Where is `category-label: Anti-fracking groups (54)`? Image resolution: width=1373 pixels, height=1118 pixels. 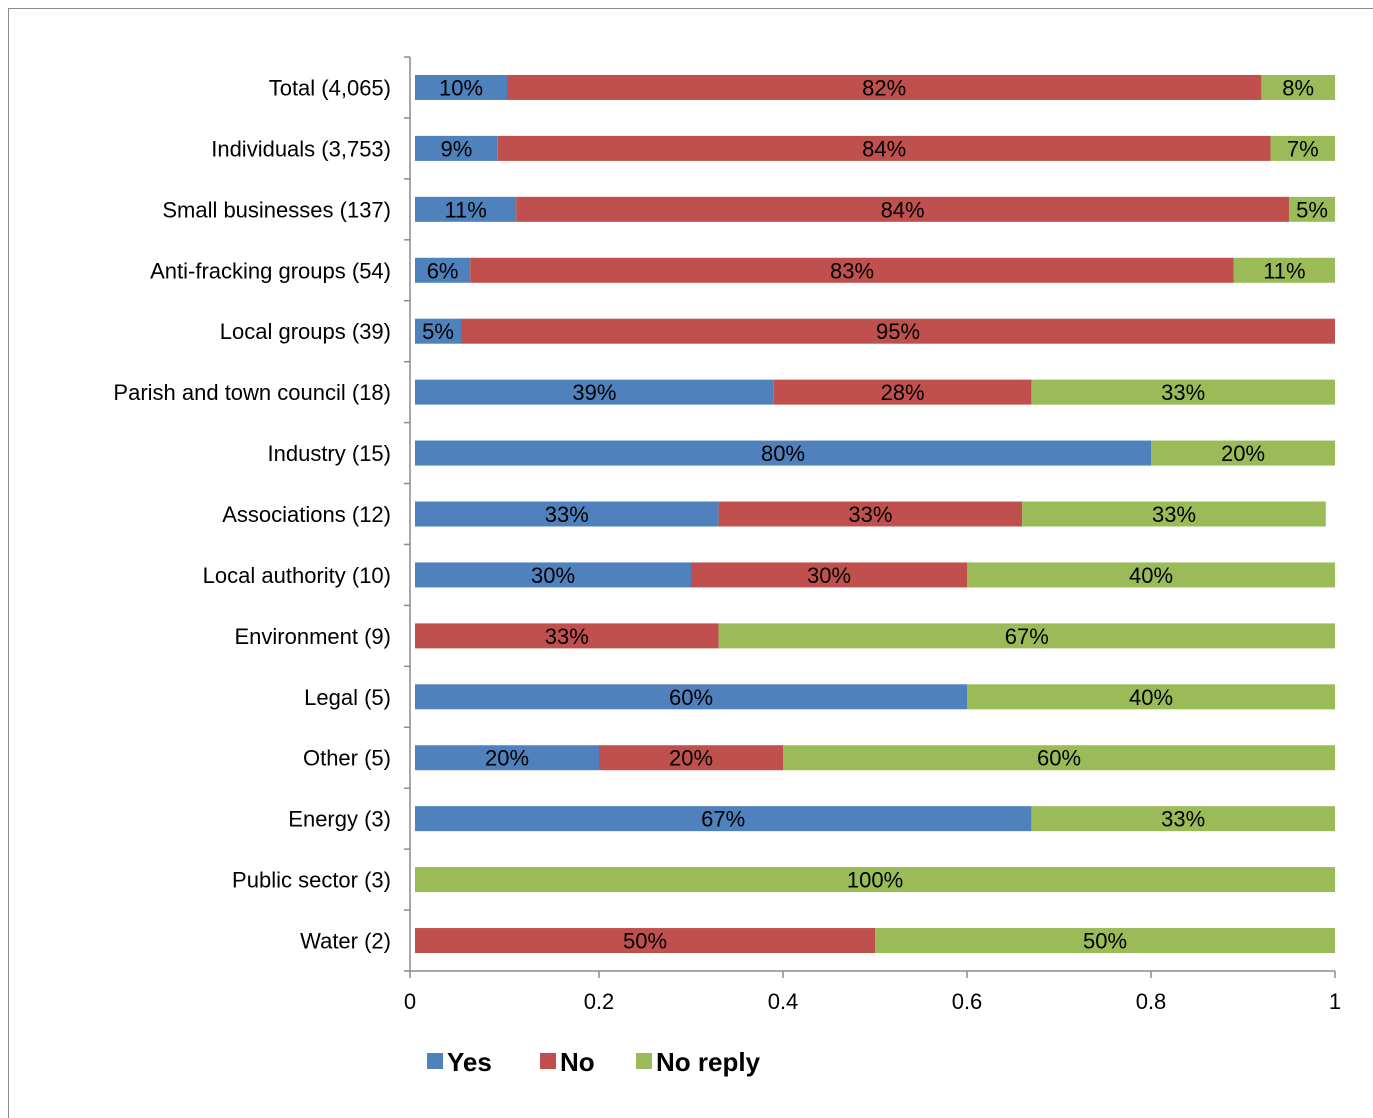 category-label: Anti-fracking groups (54) is located at coordinates (270, 270).